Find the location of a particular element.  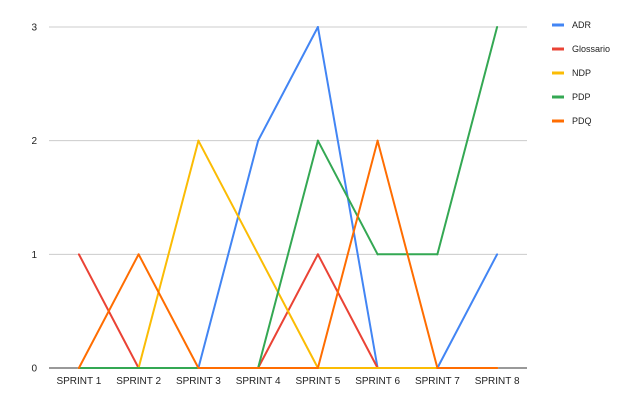

legend-item-pdp: PDP is located at coordinates (571, 97).